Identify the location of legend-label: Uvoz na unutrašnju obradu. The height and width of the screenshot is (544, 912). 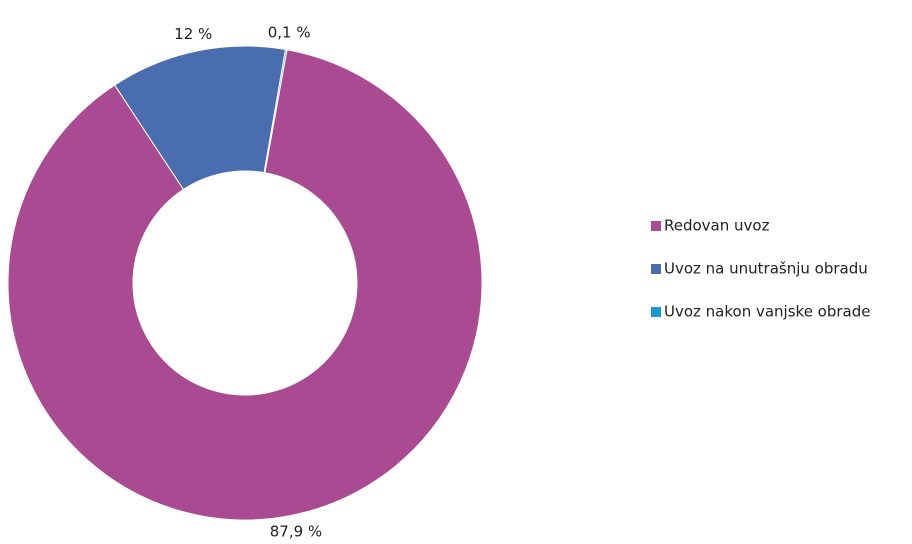
(766, 269).